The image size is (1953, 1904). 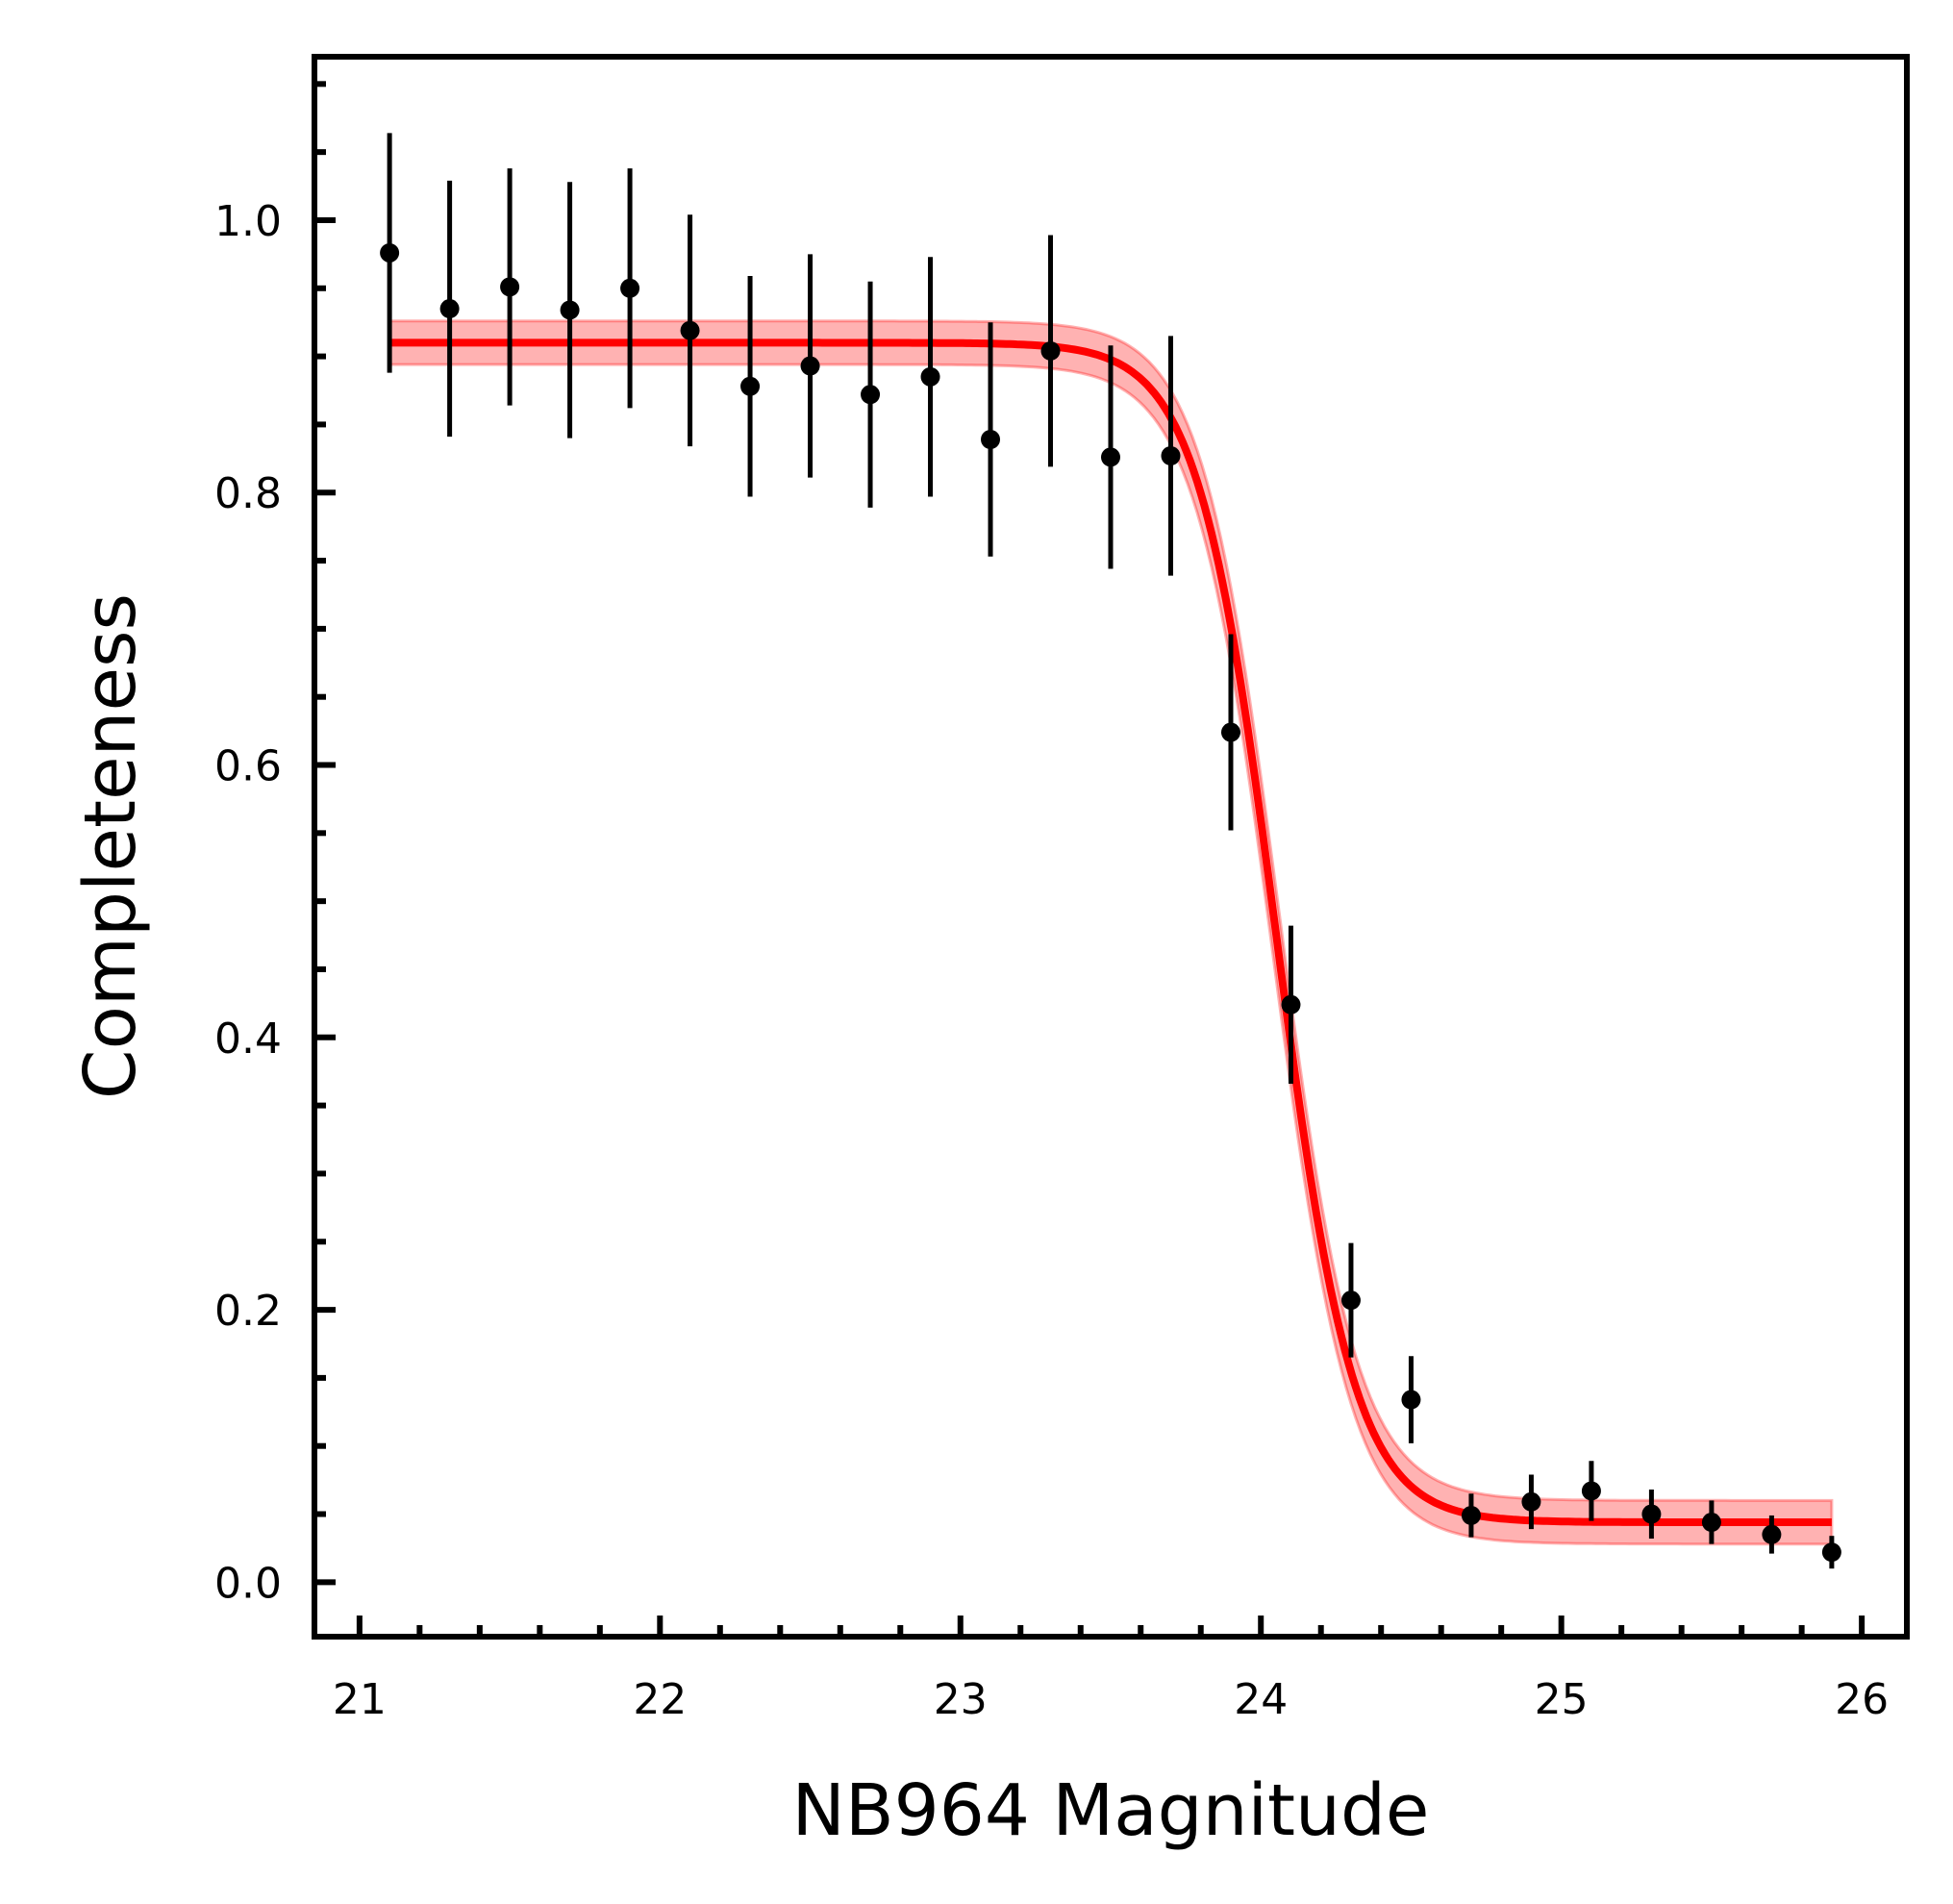 What do you see at coordinates (660, 1700) in the screenshot?
I see `x-tick-label: 22` at bounding box center [660, 1700].